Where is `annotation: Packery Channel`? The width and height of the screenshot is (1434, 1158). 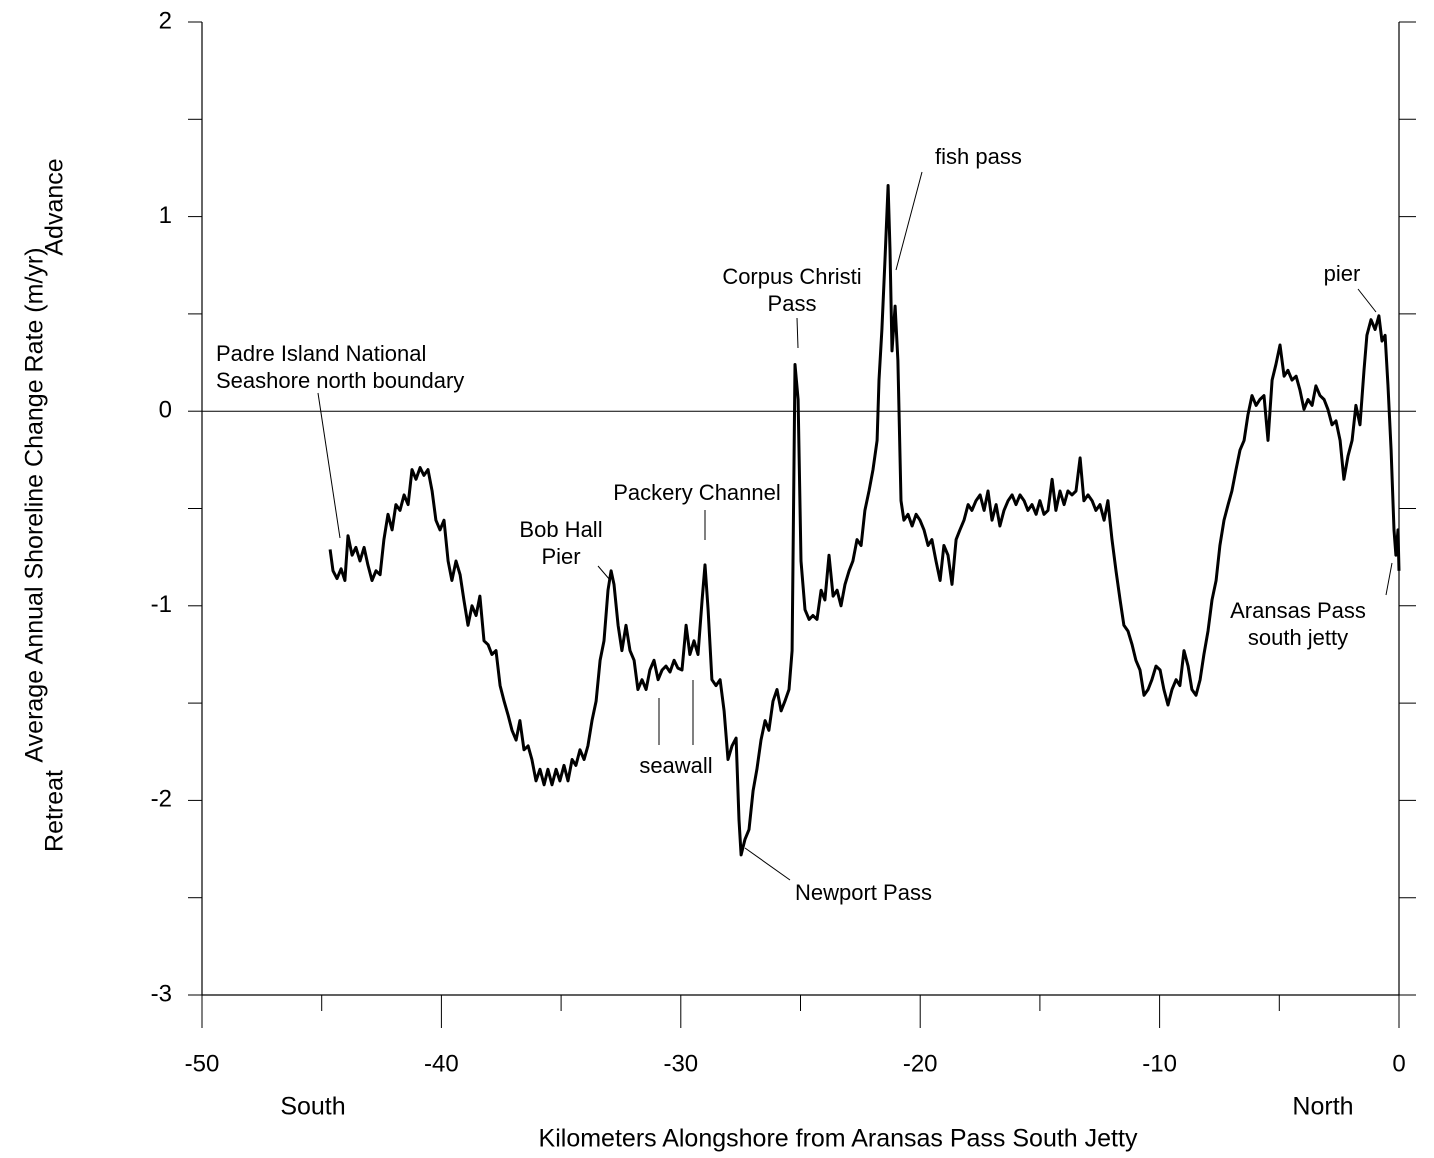
annotation: Packery Channel is located at coordinates (697, 492).